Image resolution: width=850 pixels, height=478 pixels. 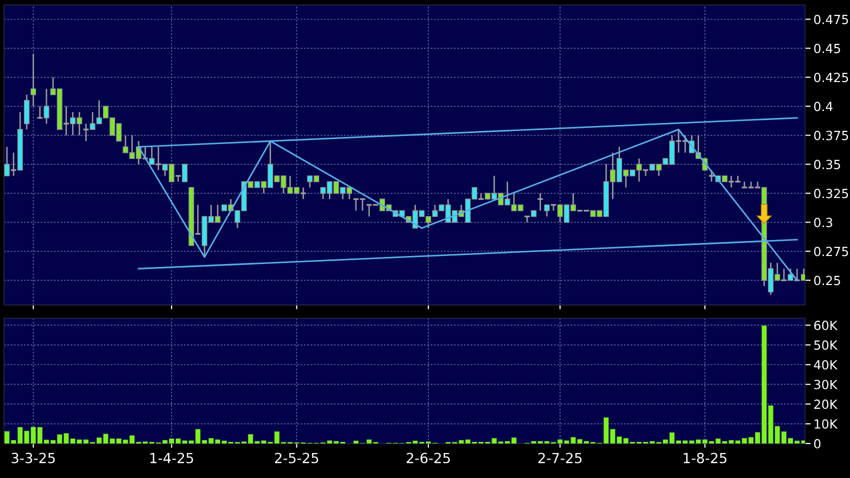 What do you see at coordinates (172, 458) in the screenshot?
I see `x-tick-label: 1-4-25` at bounding box center [172, 458].